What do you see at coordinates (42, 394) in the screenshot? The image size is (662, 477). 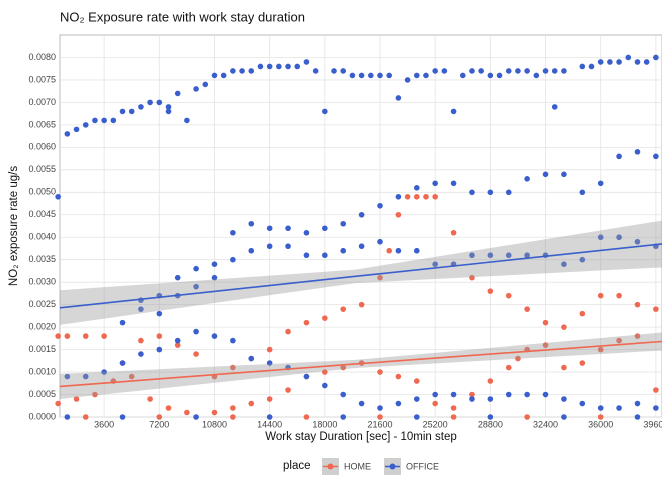 I see `y-tick-label: 0.0005` at bounding box center [42, 394].